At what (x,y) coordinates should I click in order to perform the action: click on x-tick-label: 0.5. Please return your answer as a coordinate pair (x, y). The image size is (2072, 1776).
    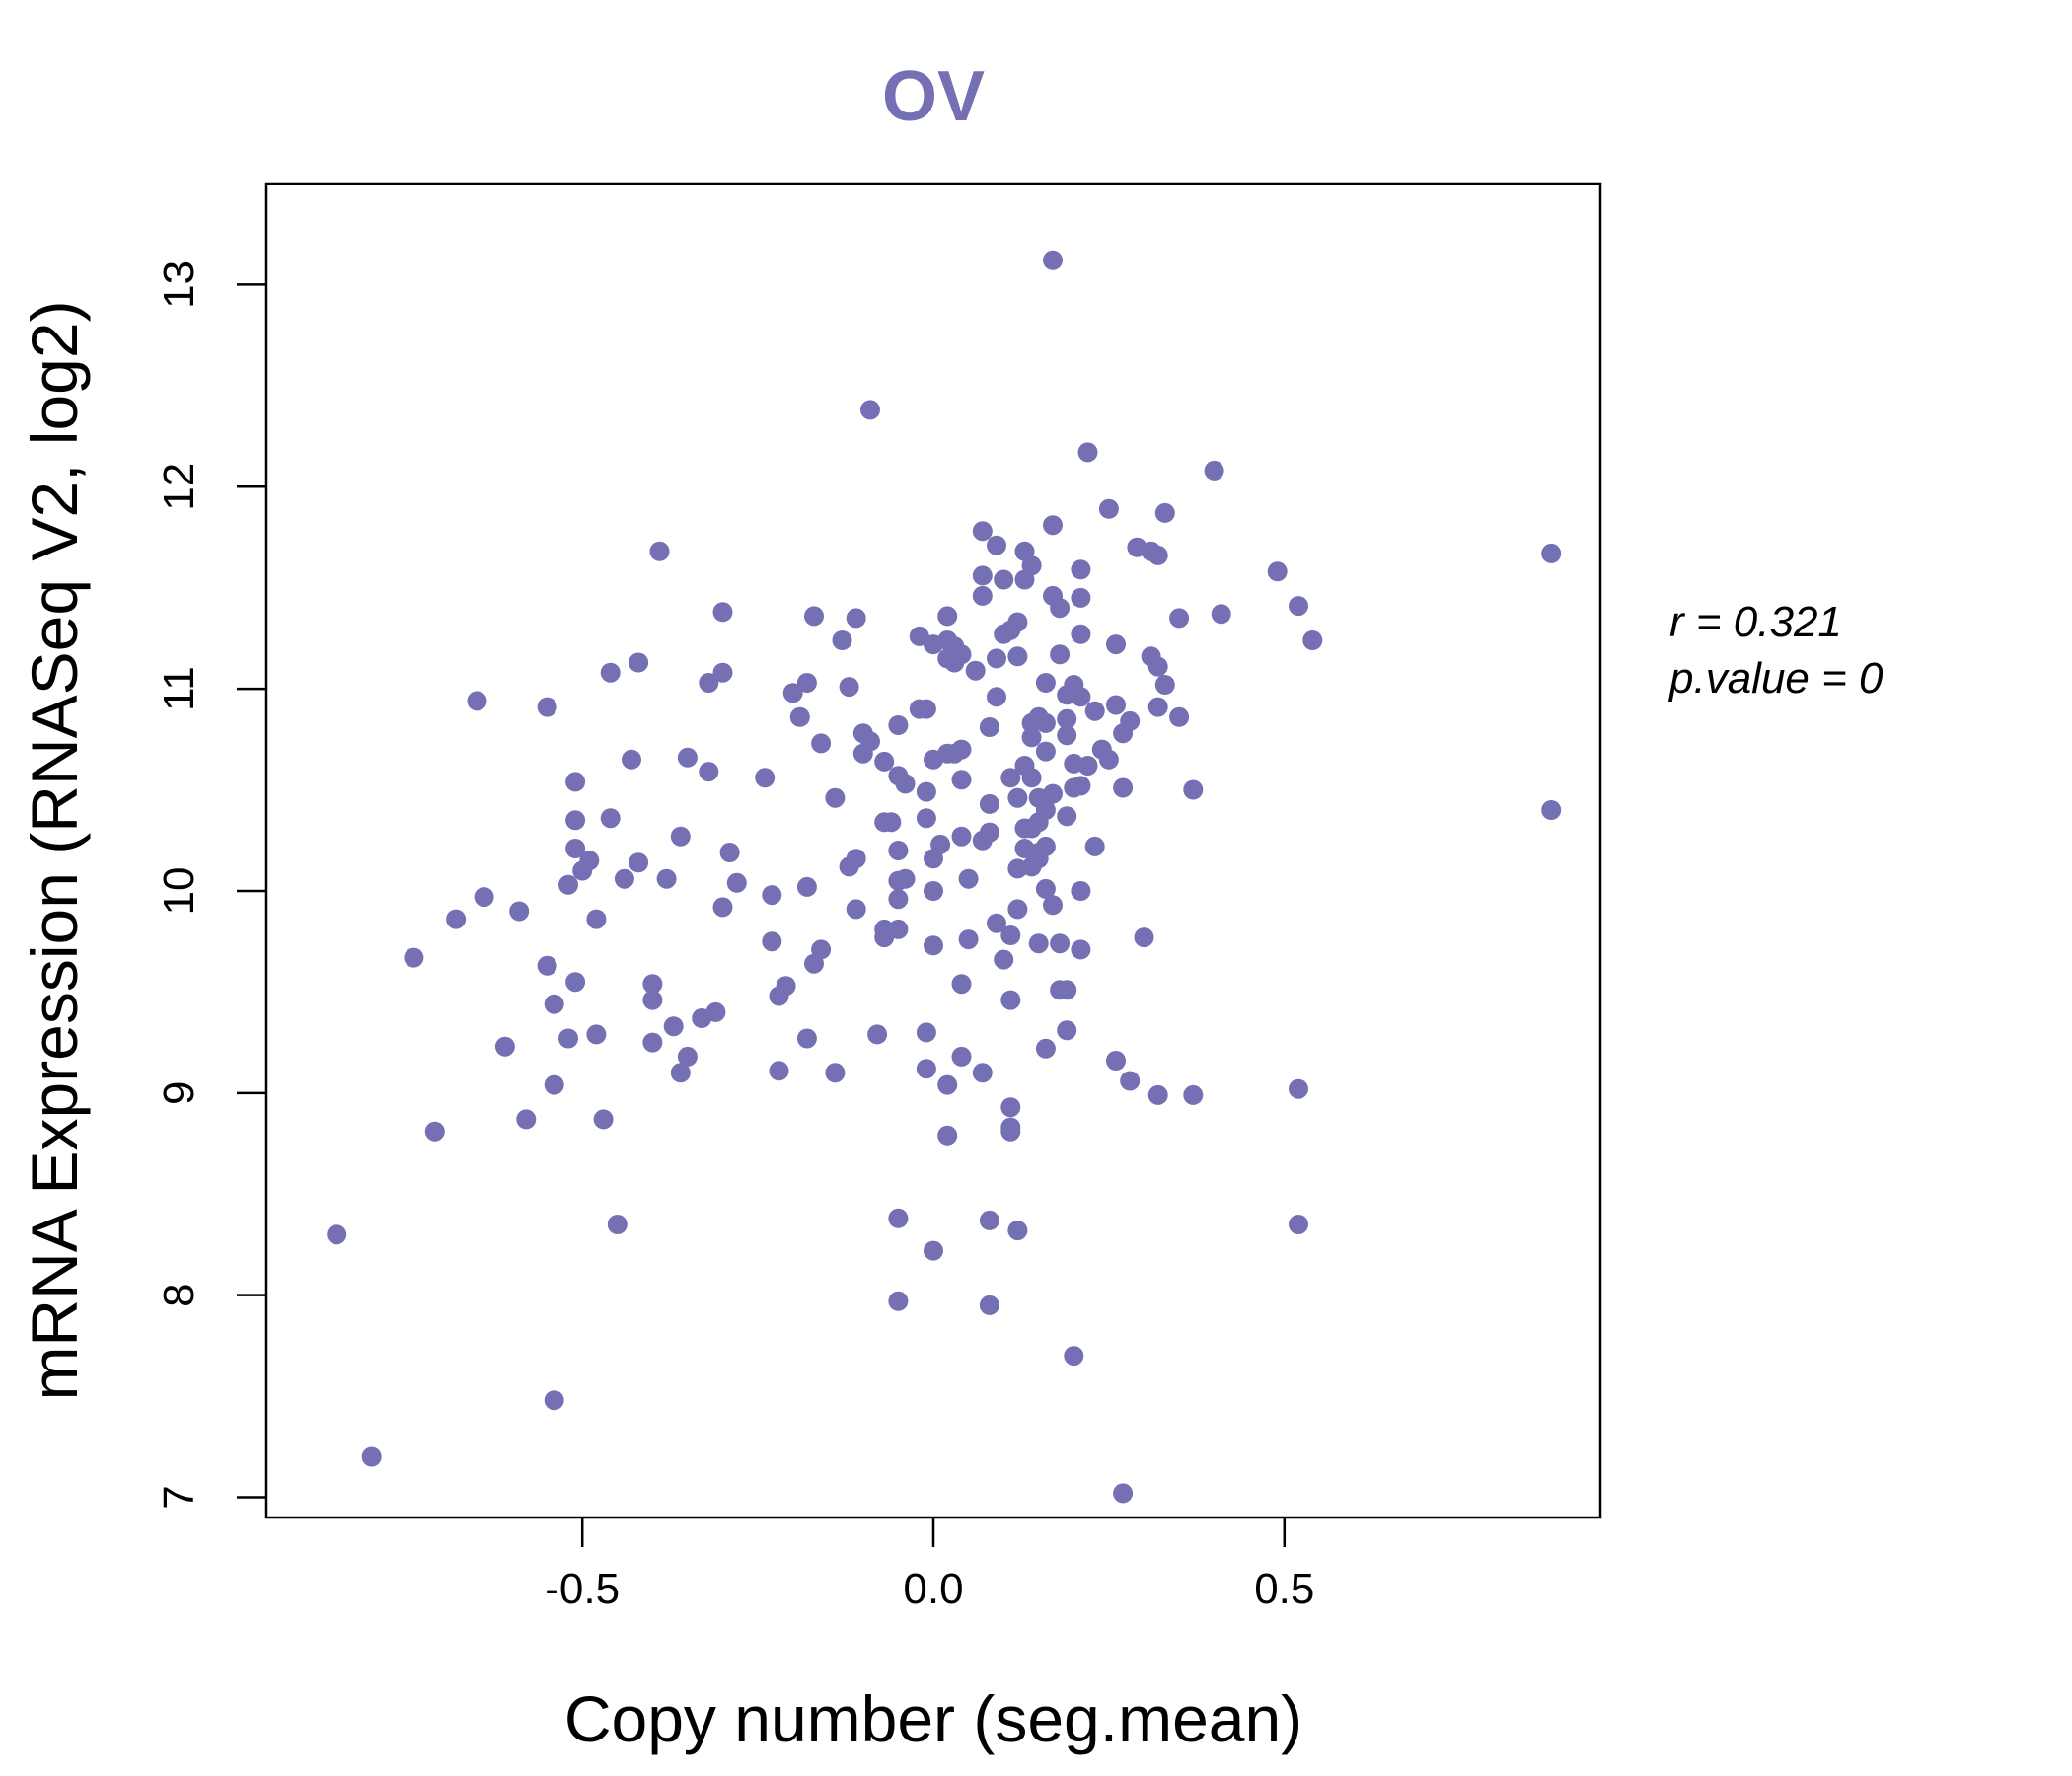
    Looking at the image, I should click on (1284, 1589).